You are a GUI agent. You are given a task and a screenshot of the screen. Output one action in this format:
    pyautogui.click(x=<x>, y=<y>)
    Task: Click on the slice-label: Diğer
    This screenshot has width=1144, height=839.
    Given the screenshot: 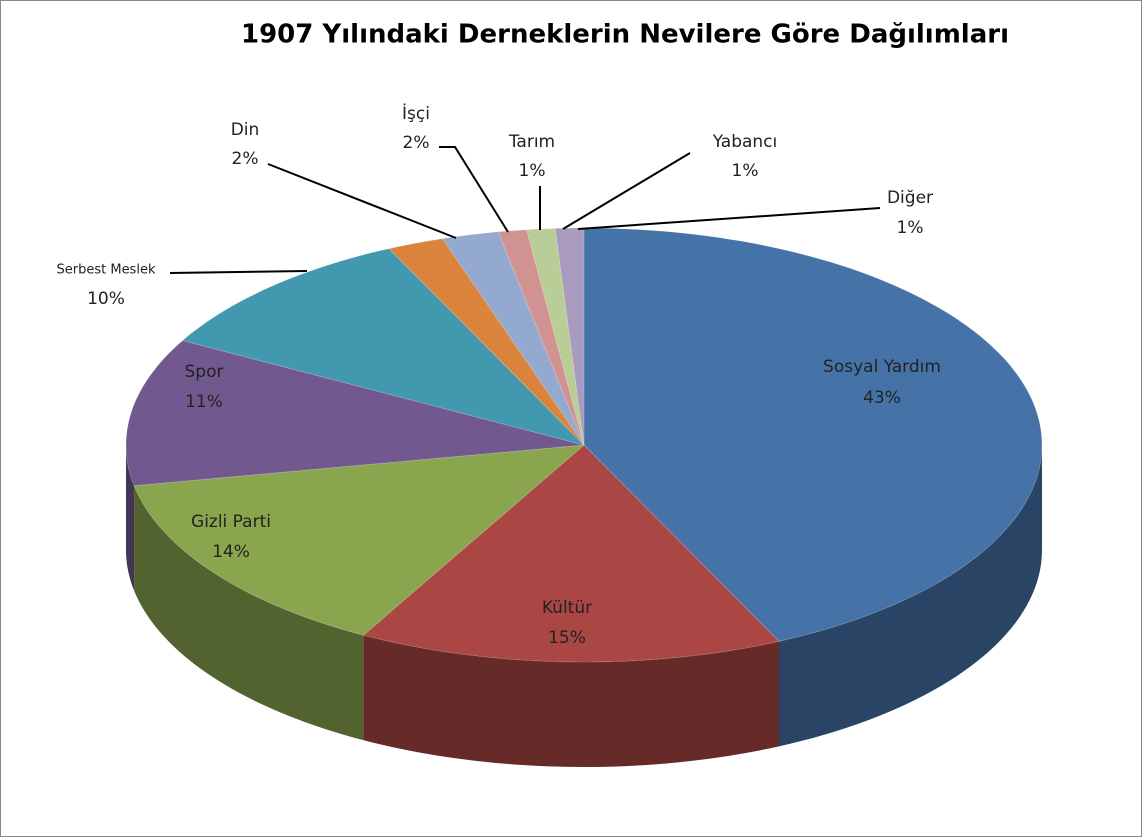 What is the action you would take?
    pyautogui.click(x=910, y=198)
    